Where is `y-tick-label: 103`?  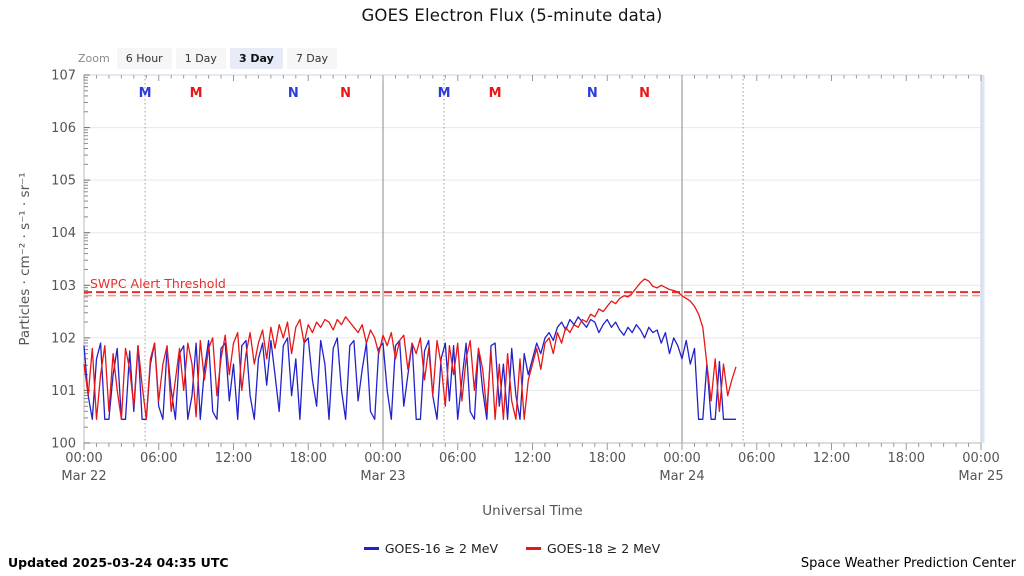
y-tick-label: 103 is located at coordinates (63, 286).